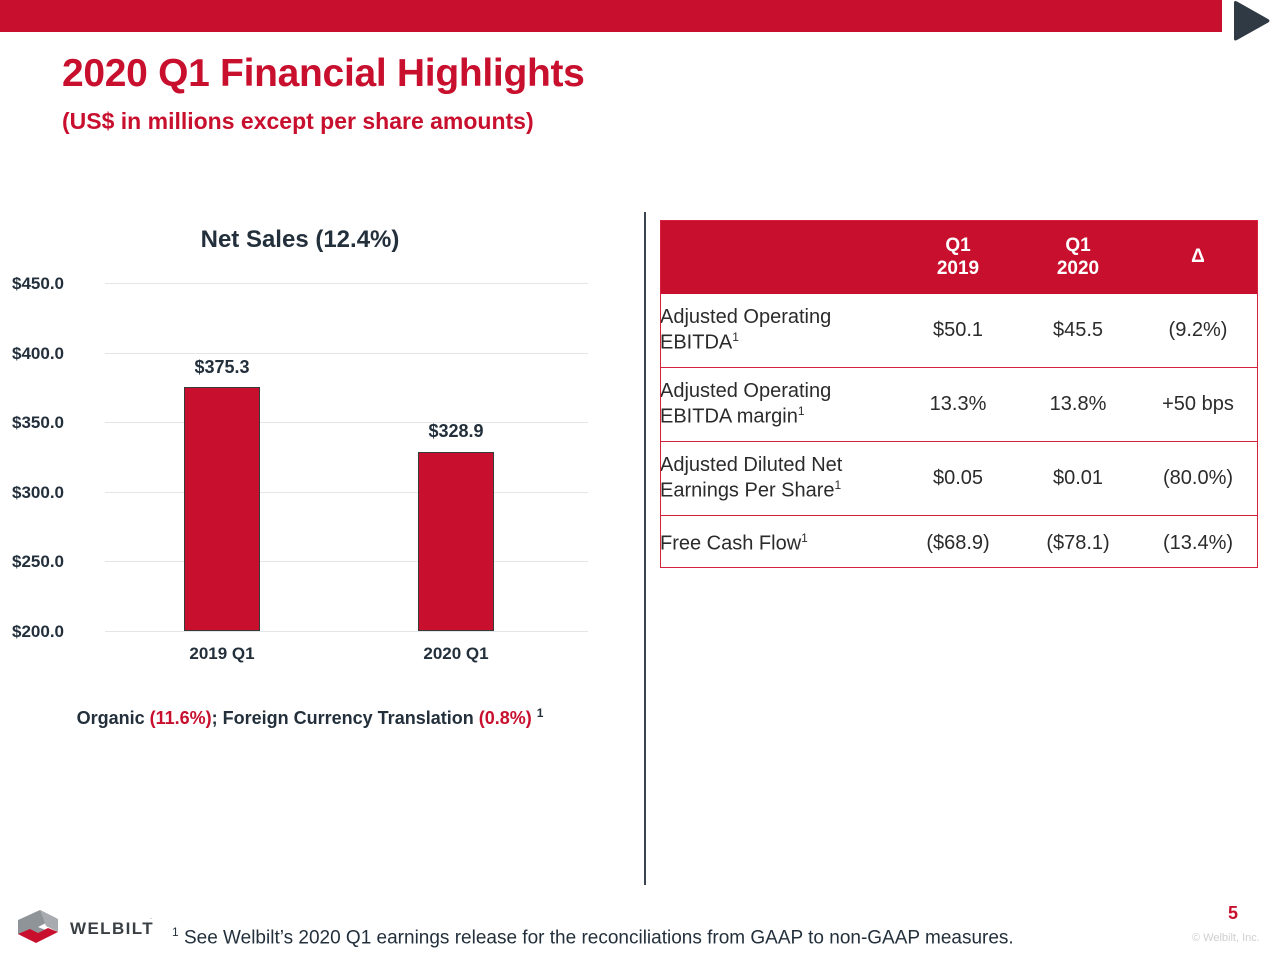 The height and width of the screenshot is (960, 1280). Describe the element at coordinates (222, 508) in the screenshot. I see `bar-2019-q1` at that location.